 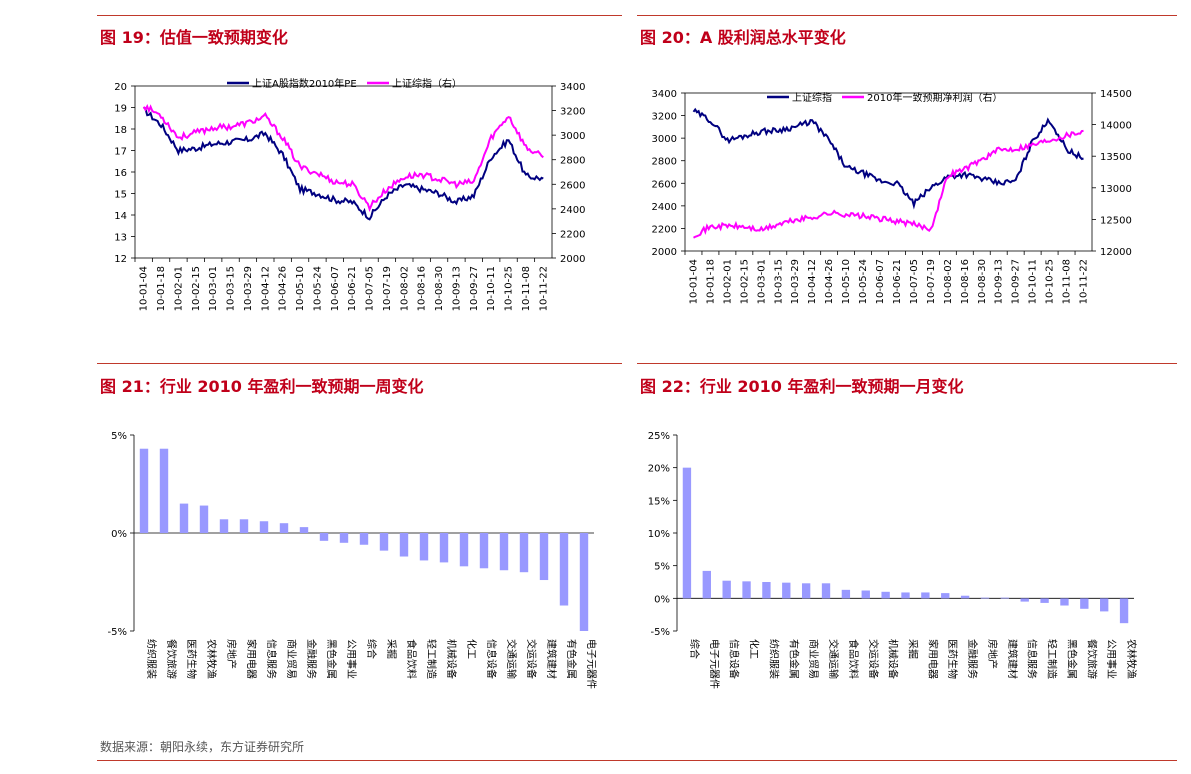 I want to click on y-left-tick-label: 15, so click(x=120, y=195).